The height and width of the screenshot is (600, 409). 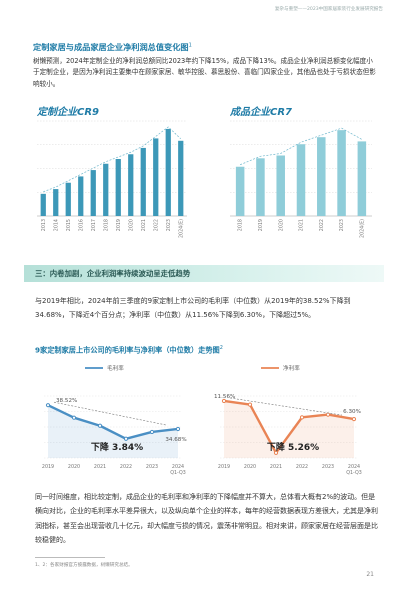 What do you see at coordinates (190, 45) in the screenshot?
I see `footnote-ref: 1` at bounding box center [190, 45].